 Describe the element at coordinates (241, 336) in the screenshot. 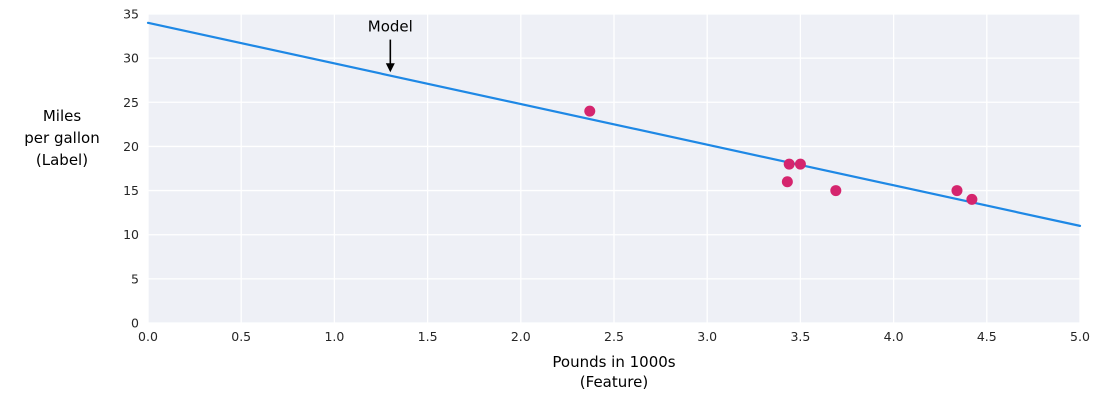

I see `x-tick-label-1: 0.5` at that location.